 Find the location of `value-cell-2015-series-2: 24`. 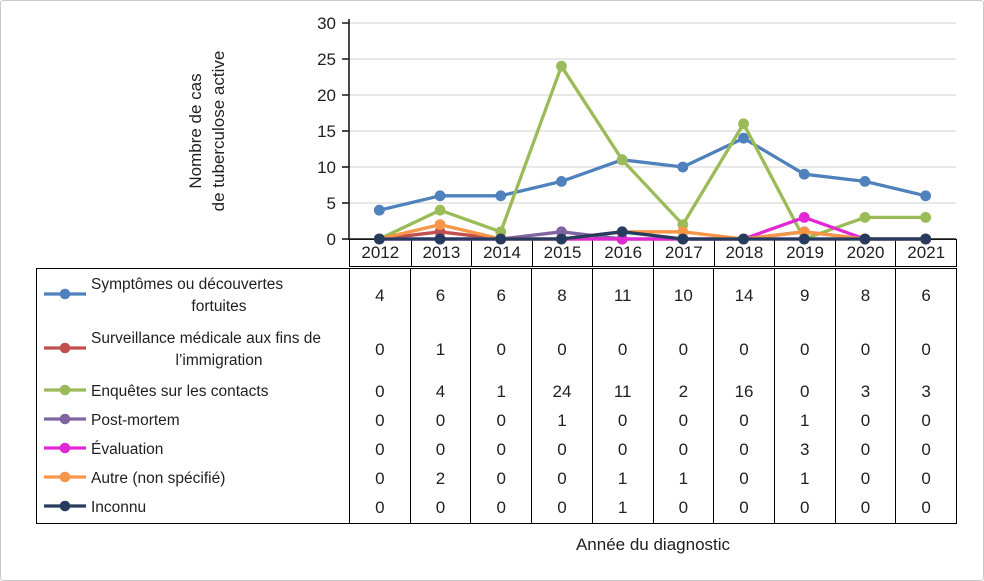

value-cell-2015-series-2: 24 is located at coordinates (561, 392).